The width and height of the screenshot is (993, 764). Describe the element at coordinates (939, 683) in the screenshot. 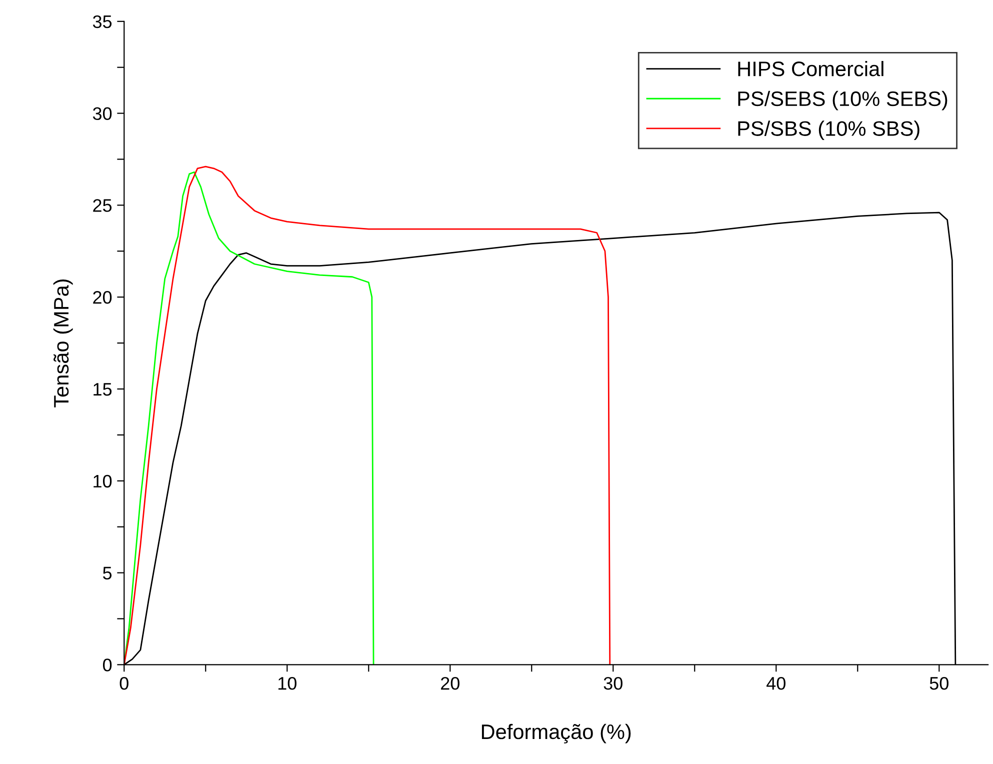

I see `x-tick-label: 50` at that location.